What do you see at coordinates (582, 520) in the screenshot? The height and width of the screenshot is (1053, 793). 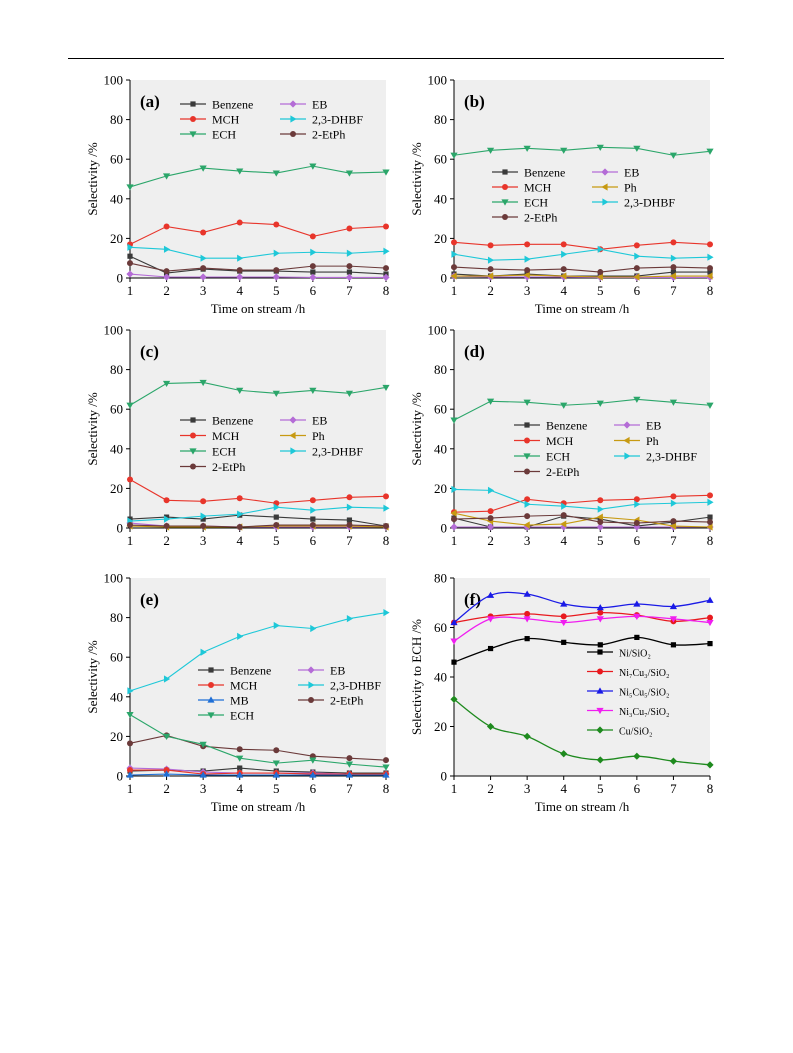 I see `series-ph-line` at bounding box center [582, 520].